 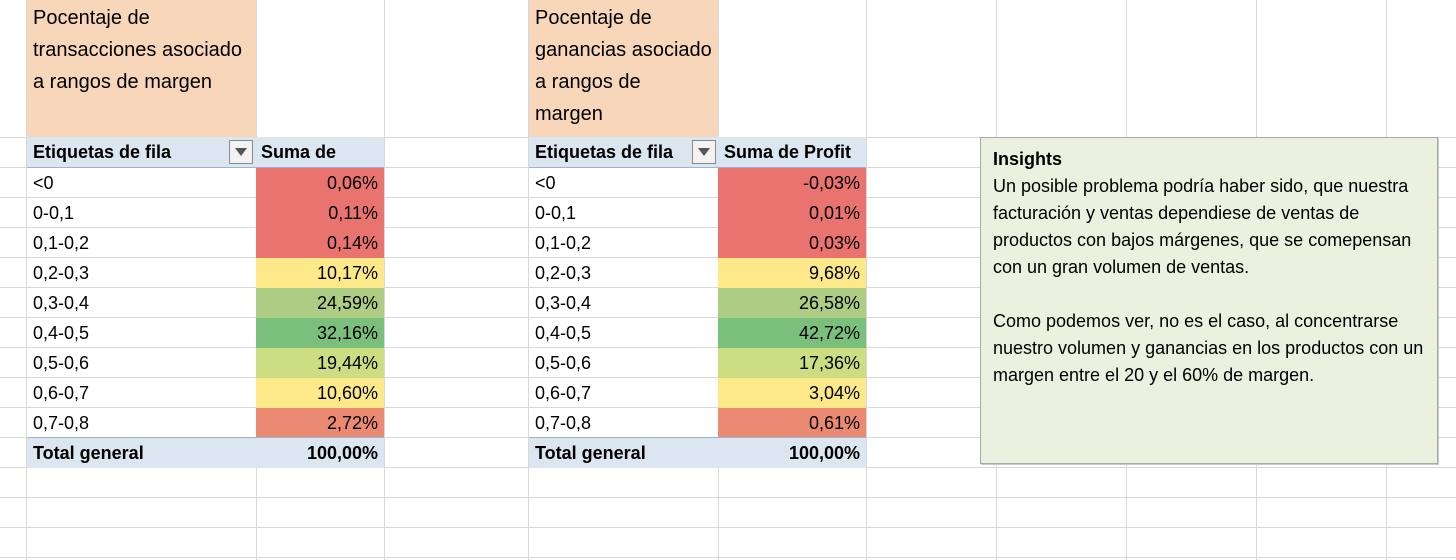 I want to click on table2-header-row: Etiquetas de fila Suma de Profit, so click(x=697, y=152).